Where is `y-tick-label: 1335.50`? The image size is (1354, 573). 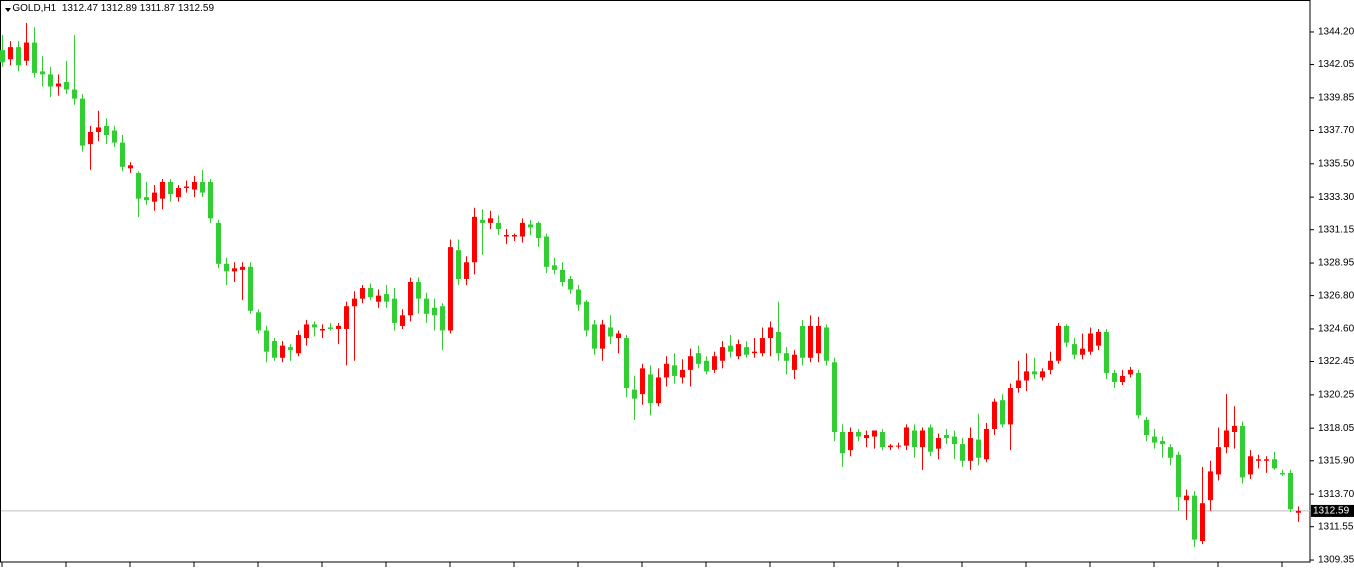 y-tick-label: 1335.50 is located at coordinates (1336, 163).